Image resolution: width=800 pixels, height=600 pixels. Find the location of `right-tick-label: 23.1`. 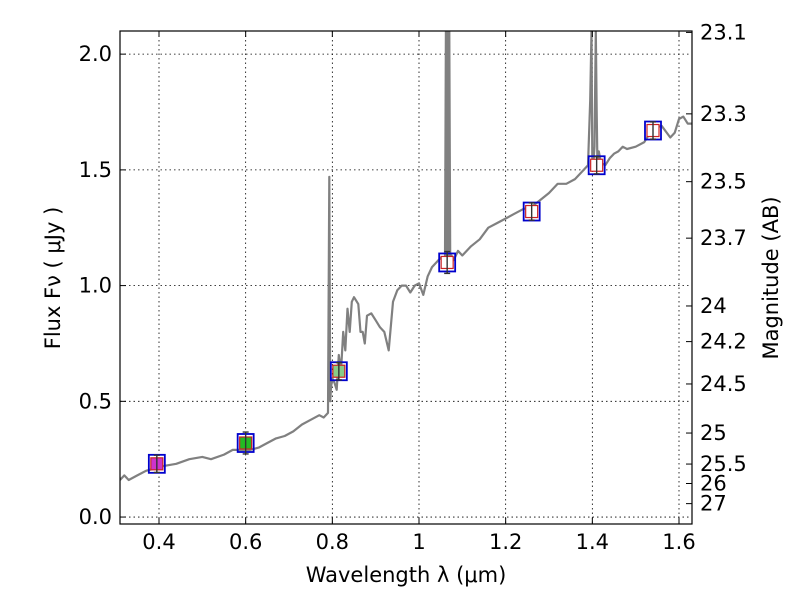

right-tick-label: 23.1 is located at coordinates (723, 32).